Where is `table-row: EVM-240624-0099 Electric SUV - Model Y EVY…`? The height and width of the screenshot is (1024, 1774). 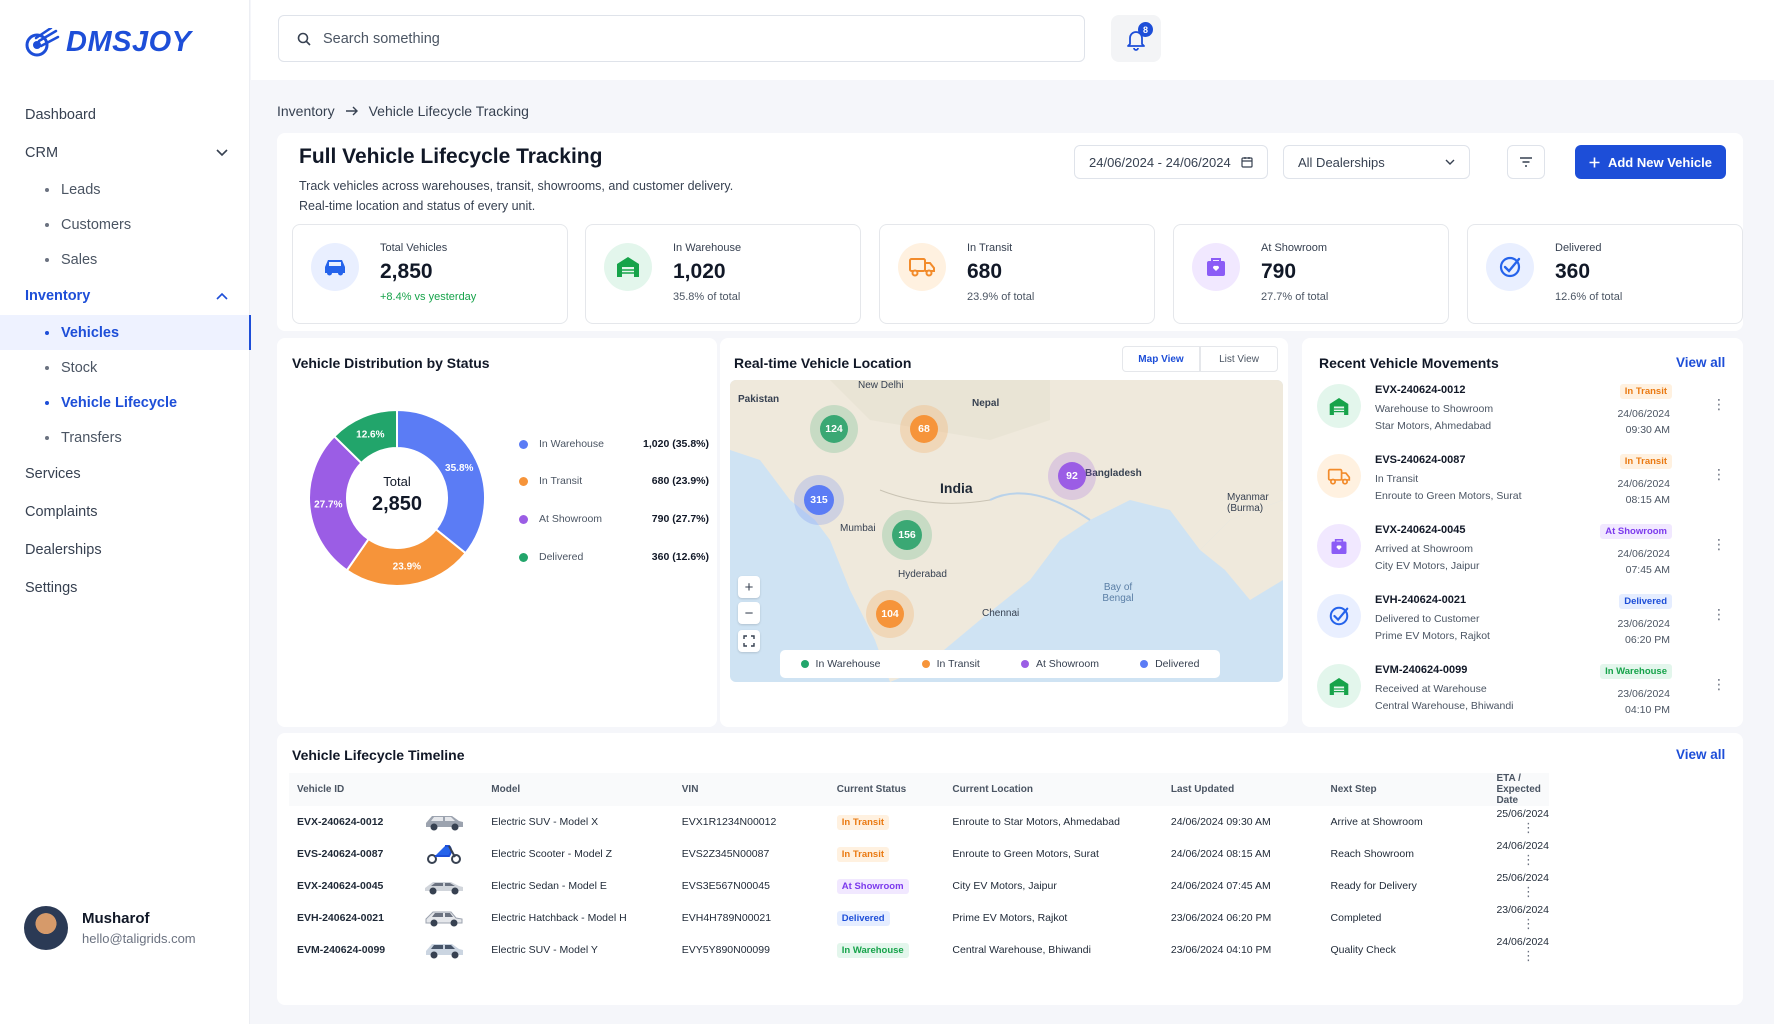 table-row: EVM-240624-0099 Electric SUV - Model Y EVY… is located at coordinates (919, 950).